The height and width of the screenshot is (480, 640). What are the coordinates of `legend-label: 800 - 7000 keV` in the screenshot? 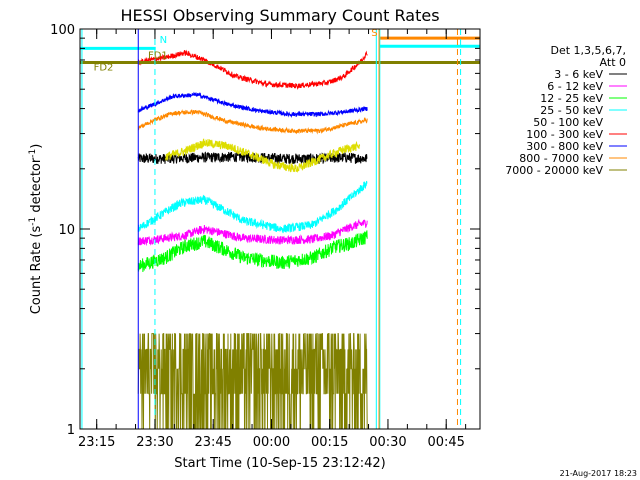 It's located at (561, 158).